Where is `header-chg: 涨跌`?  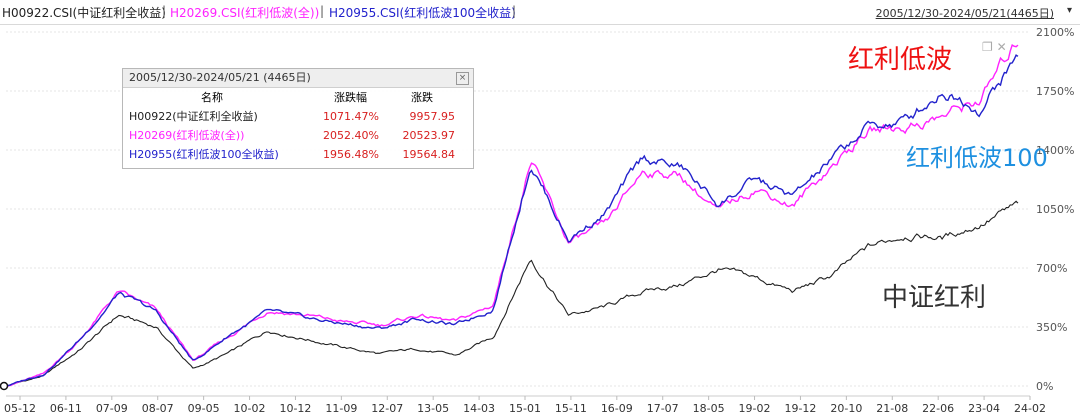
header-chg: 涨跌 is located at coordinates (422, 97).